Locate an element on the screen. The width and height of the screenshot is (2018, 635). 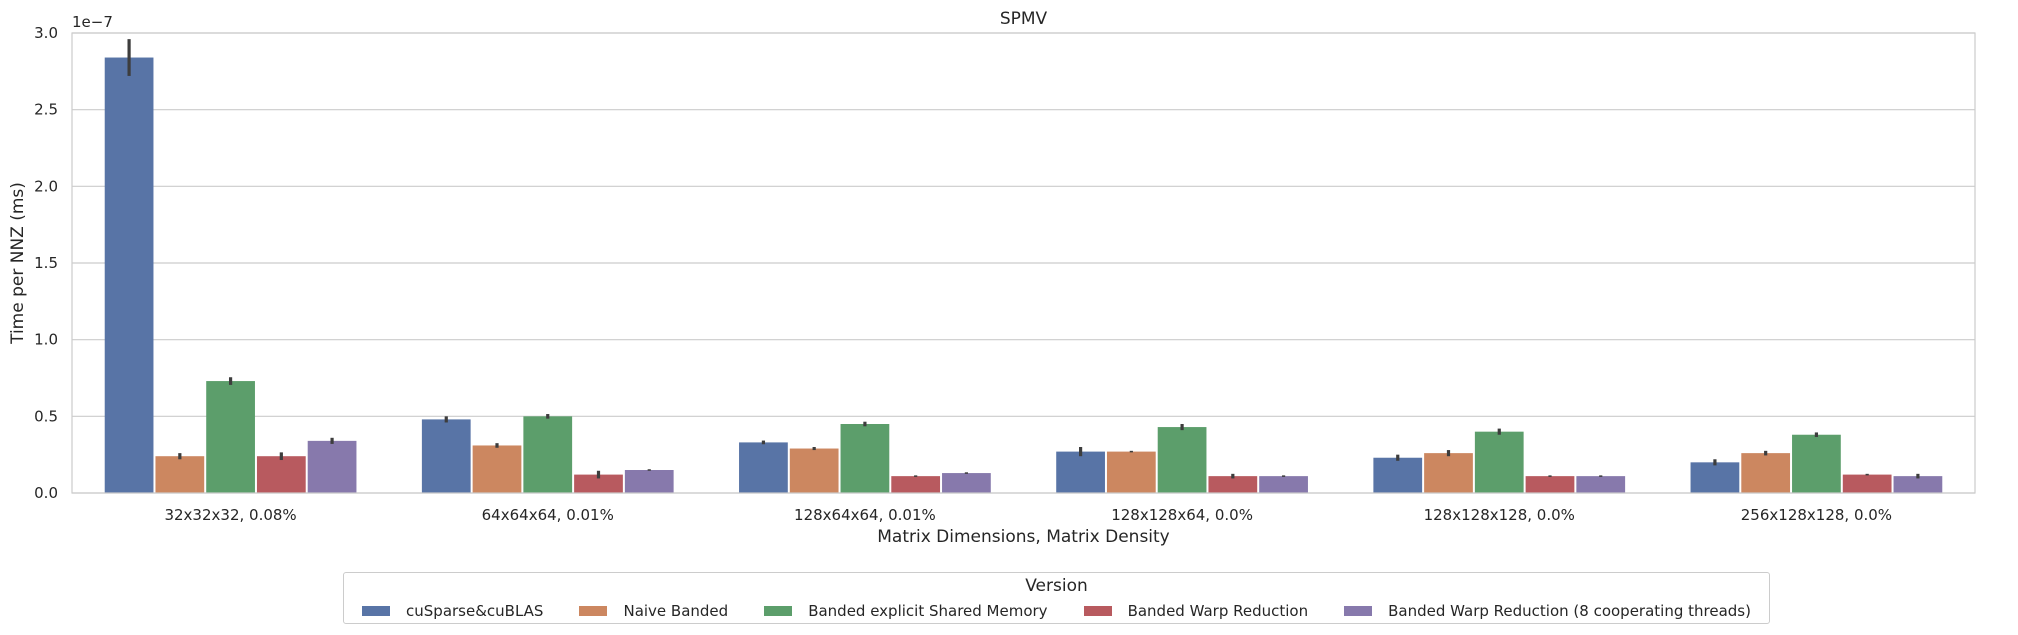
y-tick-label: 0.0 is located at coordinates (46, 493).